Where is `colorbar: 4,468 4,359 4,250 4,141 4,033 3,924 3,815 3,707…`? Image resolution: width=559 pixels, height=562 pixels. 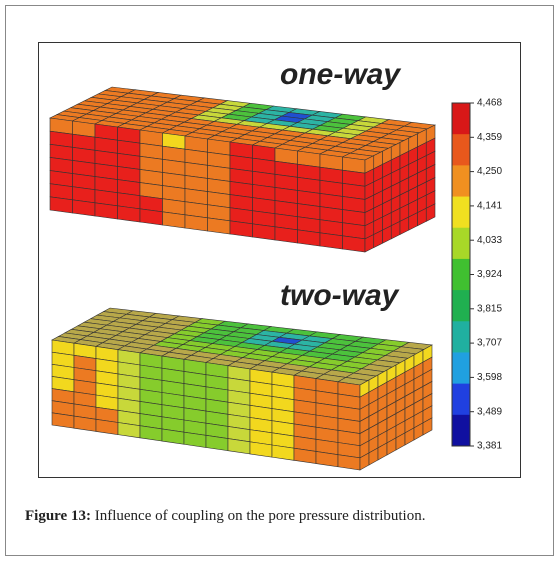
colorbar: 4,468 4,359 4,250 4,141 4,033 3,924 3,815 3,707… is located at coordinates (476, 275).